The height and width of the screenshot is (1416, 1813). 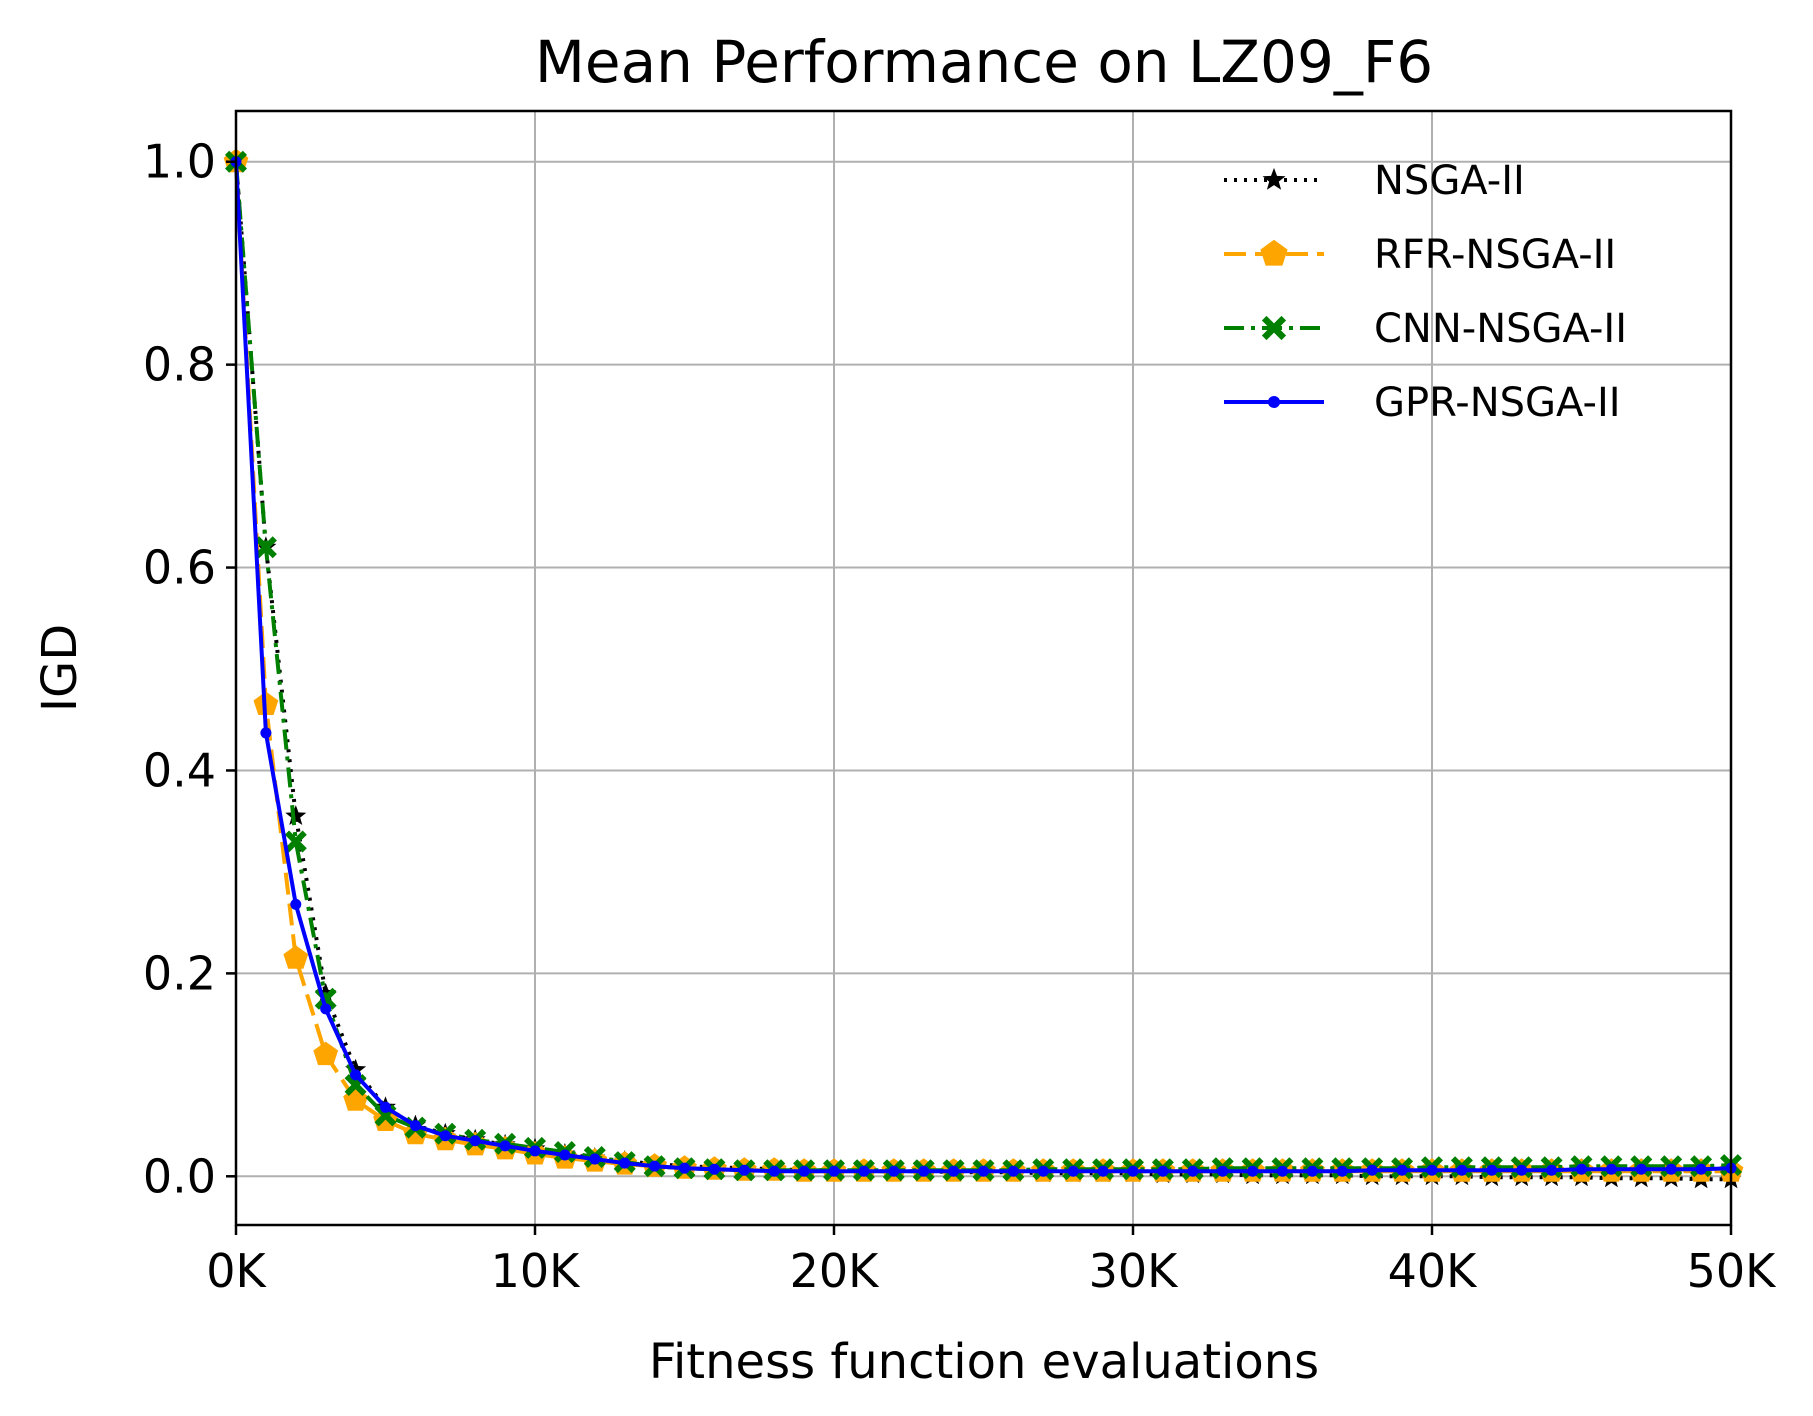 I want to click on legend-label: GPR-NSGA-II, so click(x=1497, y=403).